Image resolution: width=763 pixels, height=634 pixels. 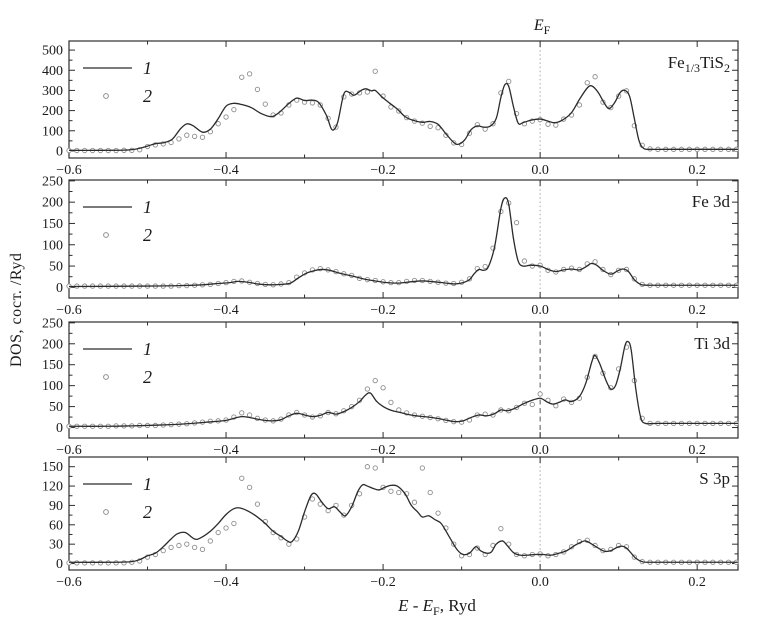 What do you see at coordinates (436, 607) in the screenshot?
I see `x-axis-label: E - EF, Ryd` at bounding box center [436, 607].